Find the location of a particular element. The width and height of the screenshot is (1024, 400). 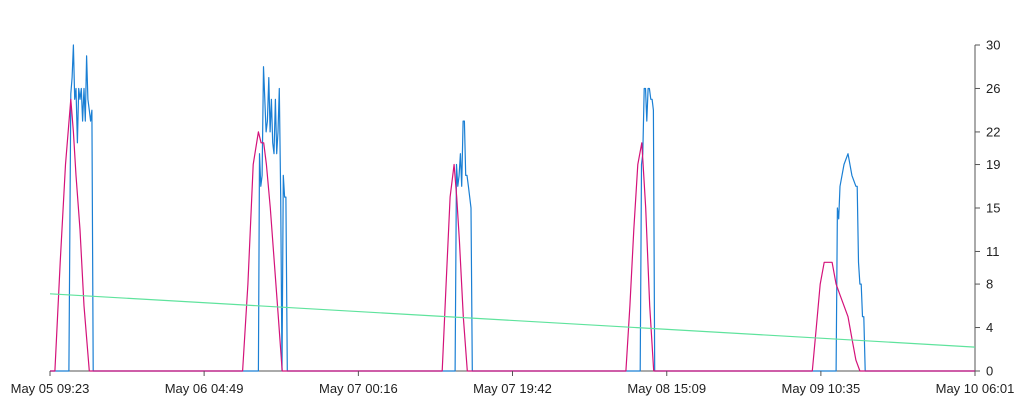

x-tick-label: May 07 19:42 is located at coordinates (512, 388).